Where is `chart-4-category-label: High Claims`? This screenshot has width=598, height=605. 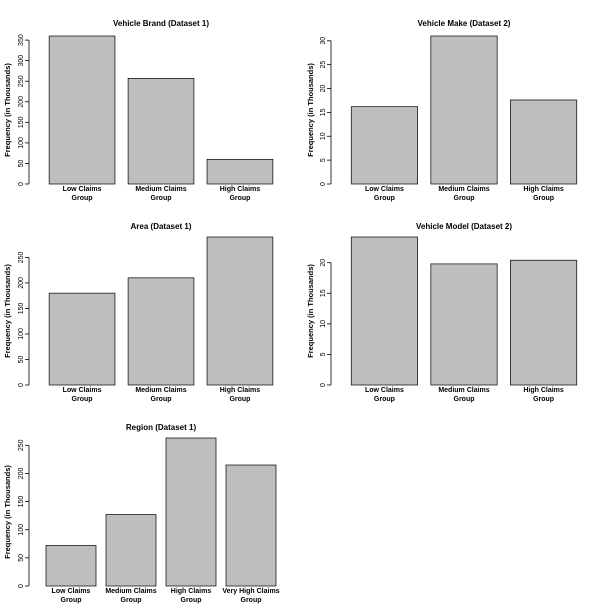
chart-4-category-label: High Claims is located at coordinates (543, 390).